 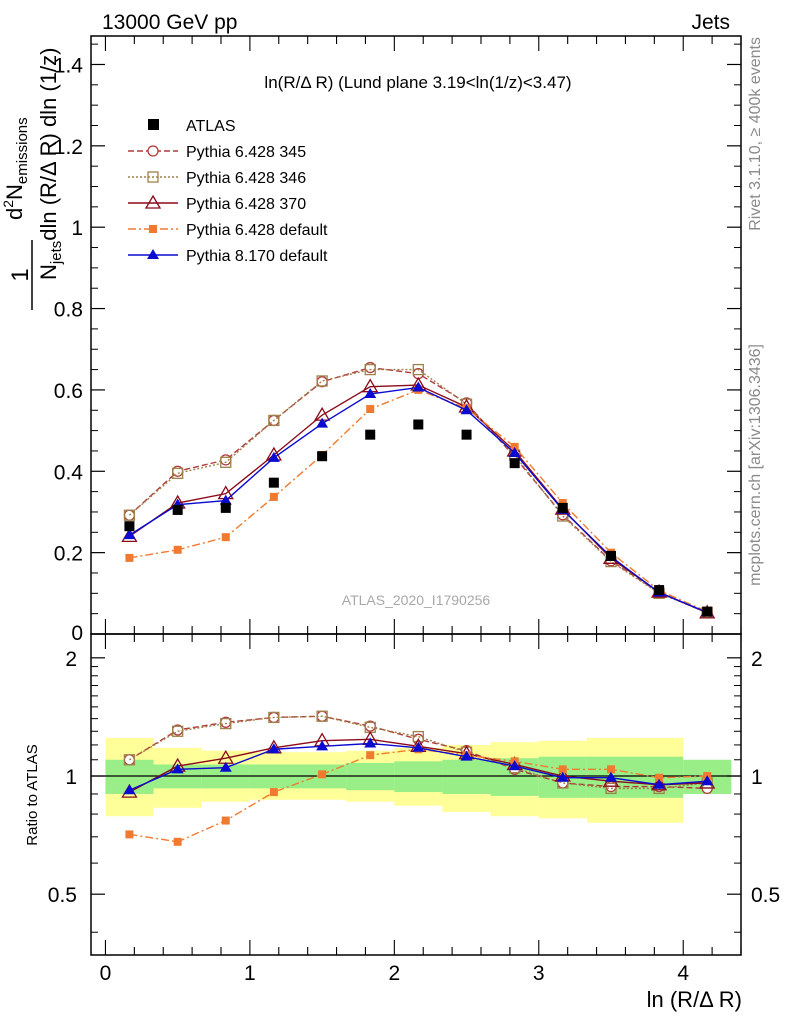 What do you see at coordinates (56, 253) in the screenshot?
I see `y-label-den-sub: jets` at bounding box center [56, 253].